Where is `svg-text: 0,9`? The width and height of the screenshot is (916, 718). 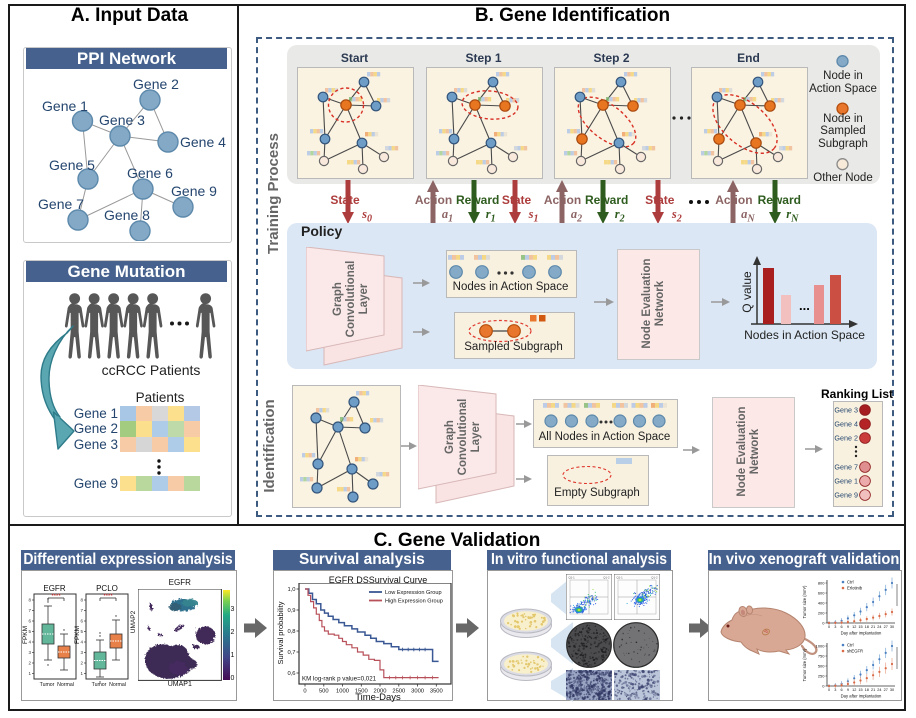 svg-text: 0,9 is located at coordinates (291, 611).